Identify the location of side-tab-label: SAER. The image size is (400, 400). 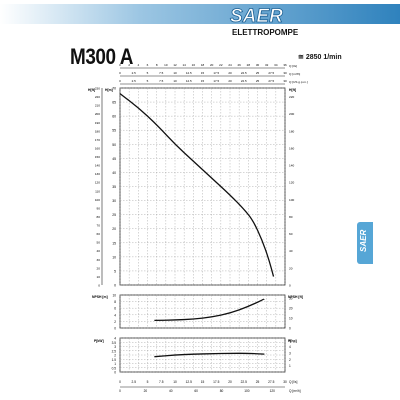
(363, 240).